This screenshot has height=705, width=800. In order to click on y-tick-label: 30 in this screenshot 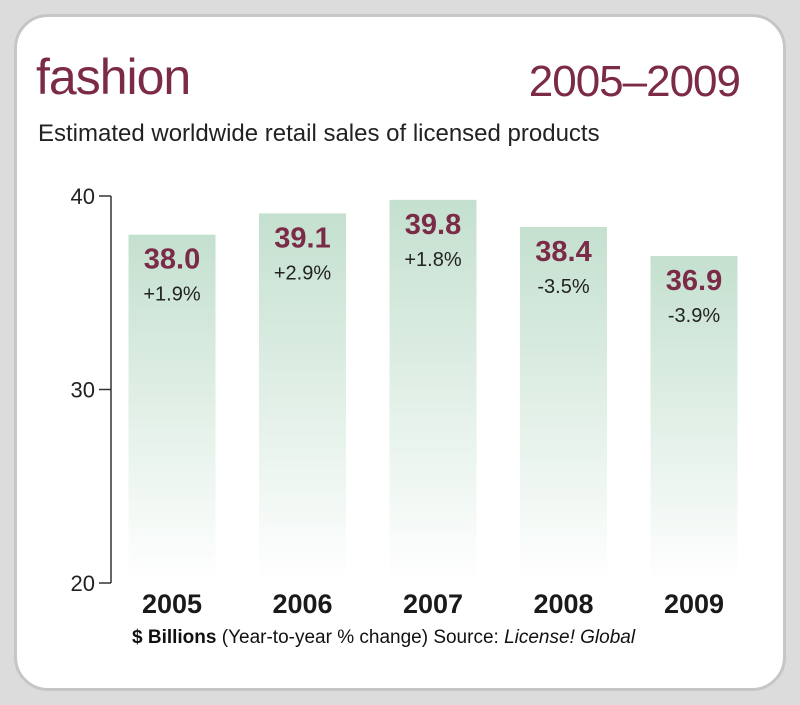, I will do `click(83, 390)`.